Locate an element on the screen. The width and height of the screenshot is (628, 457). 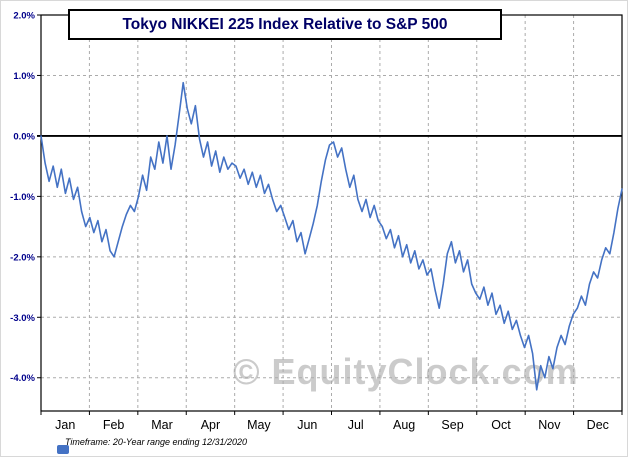
y-axis-label: -4.0% is located at coordinates (22, 378).